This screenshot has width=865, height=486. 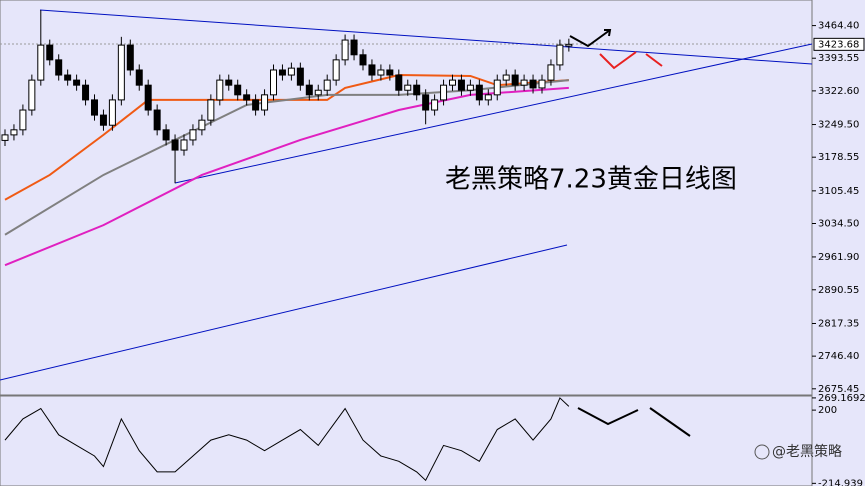 I want to click on last-price: 3423.68, so click(x=838, y=44).